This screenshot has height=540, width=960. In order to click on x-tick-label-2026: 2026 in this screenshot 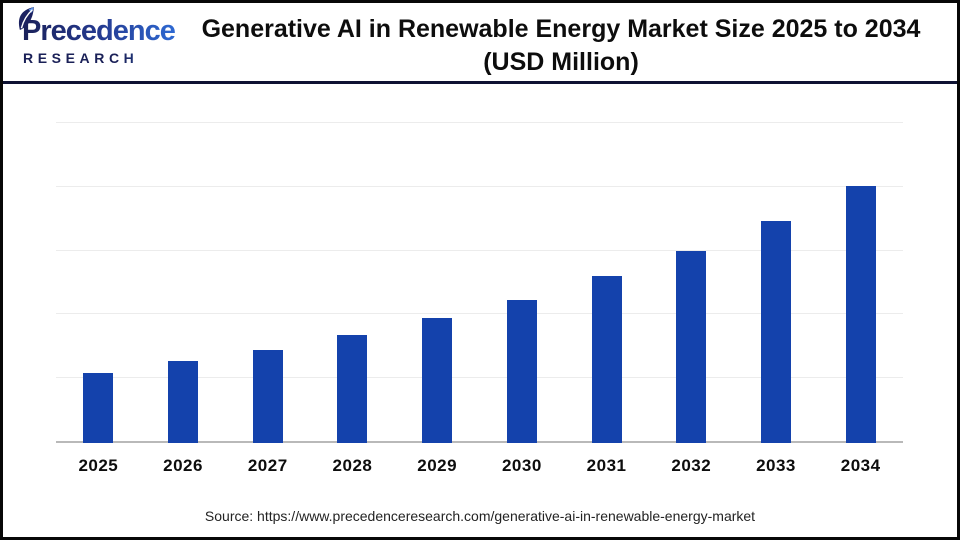, I will do `click(183, 465)`.